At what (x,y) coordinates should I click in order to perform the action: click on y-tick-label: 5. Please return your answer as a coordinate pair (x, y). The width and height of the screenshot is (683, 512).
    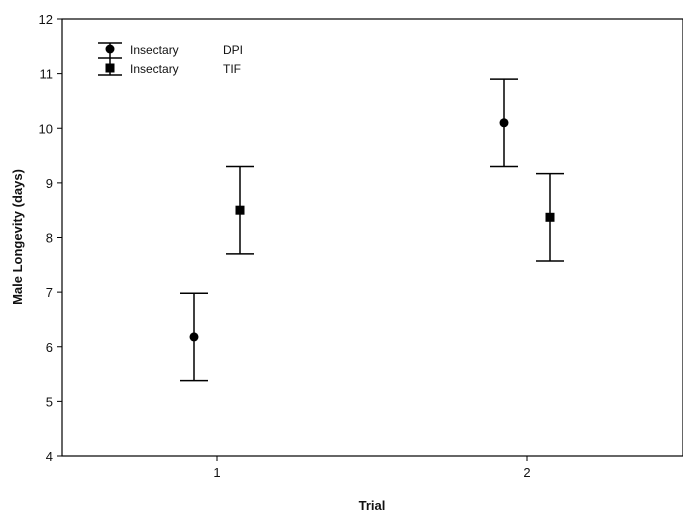
    Looking at the image, I should click on (49, 401).